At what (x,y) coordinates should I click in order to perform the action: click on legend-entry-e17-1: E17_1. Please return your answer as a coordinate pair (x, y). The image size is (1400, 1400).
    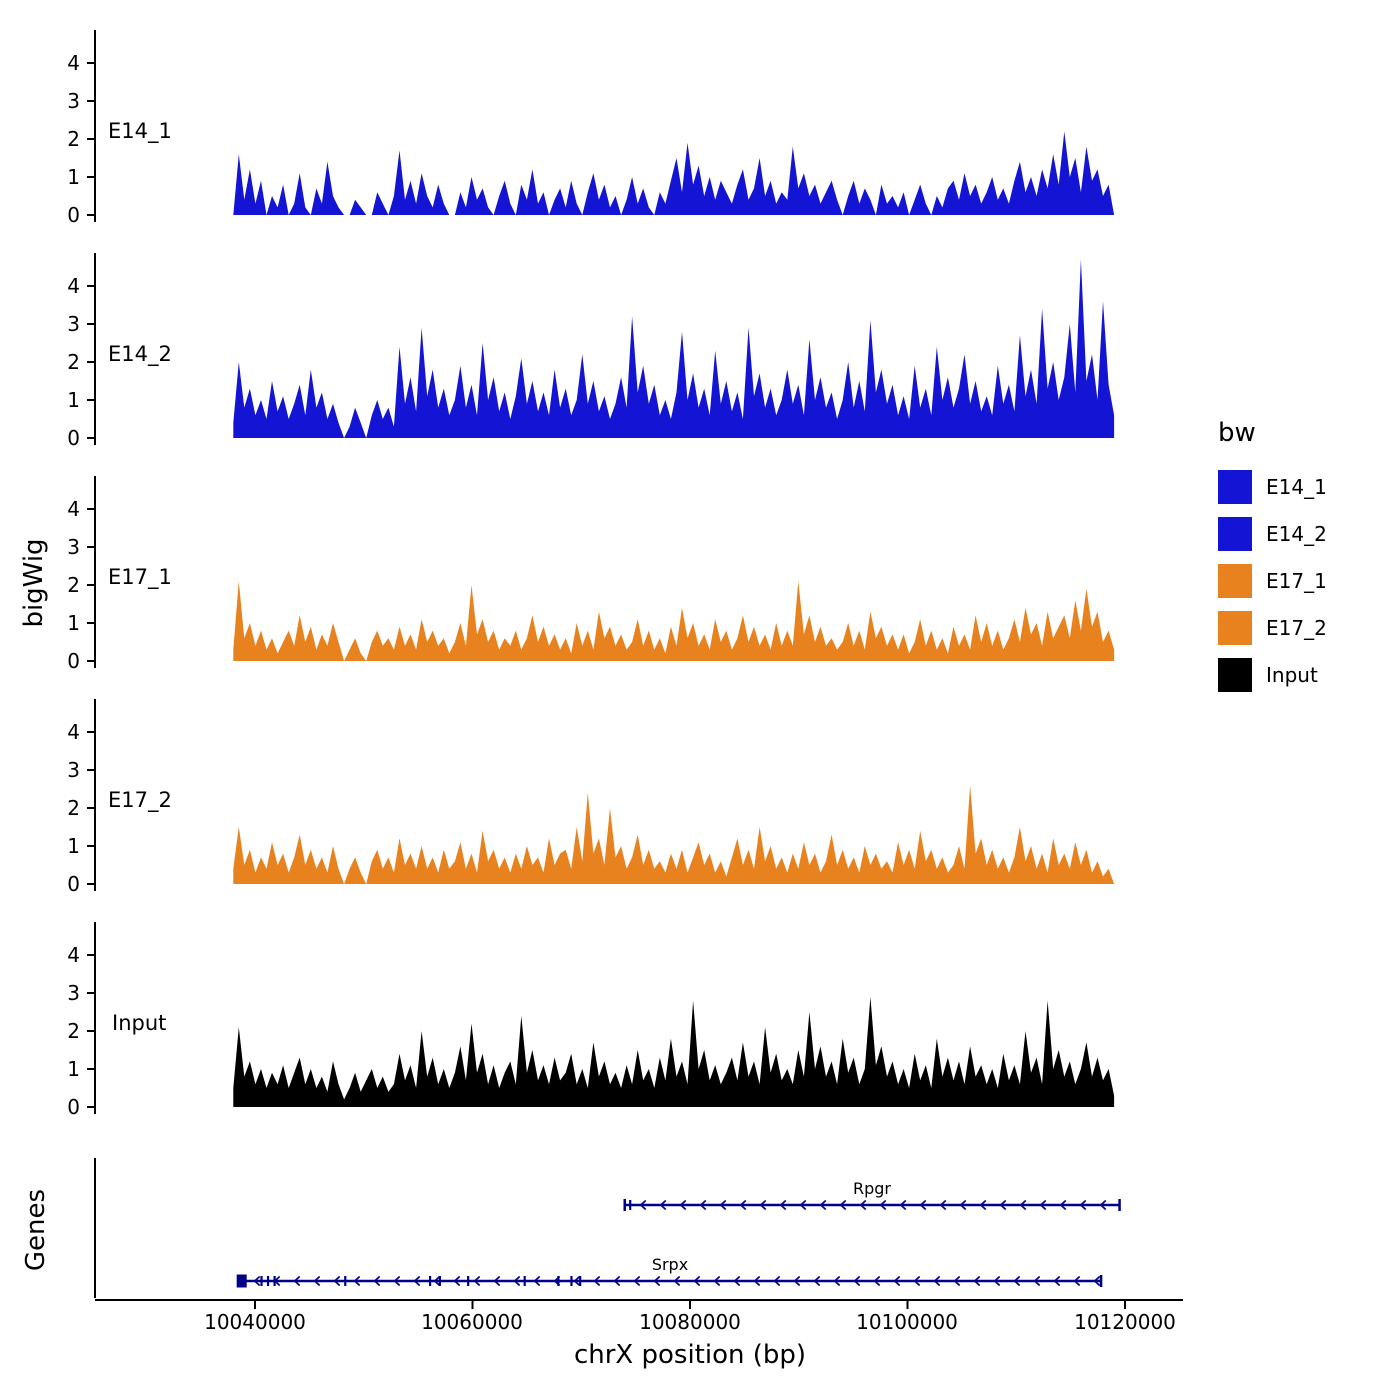
    Looking at the image, I should click on (1272, 581).